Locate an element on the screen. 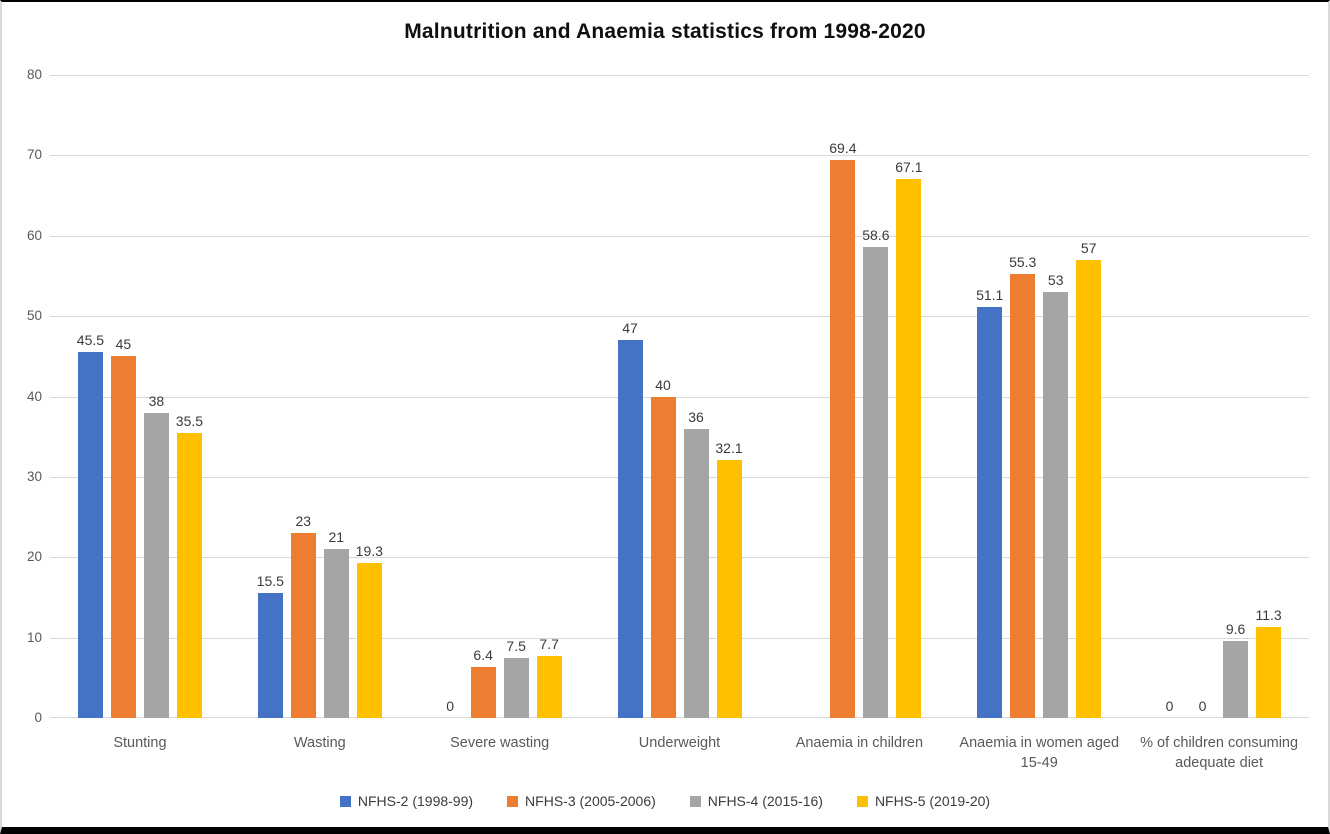 The width and height of the screenshot is (1330, 834). value-label: 0 is located at coordinates (1202, 706).